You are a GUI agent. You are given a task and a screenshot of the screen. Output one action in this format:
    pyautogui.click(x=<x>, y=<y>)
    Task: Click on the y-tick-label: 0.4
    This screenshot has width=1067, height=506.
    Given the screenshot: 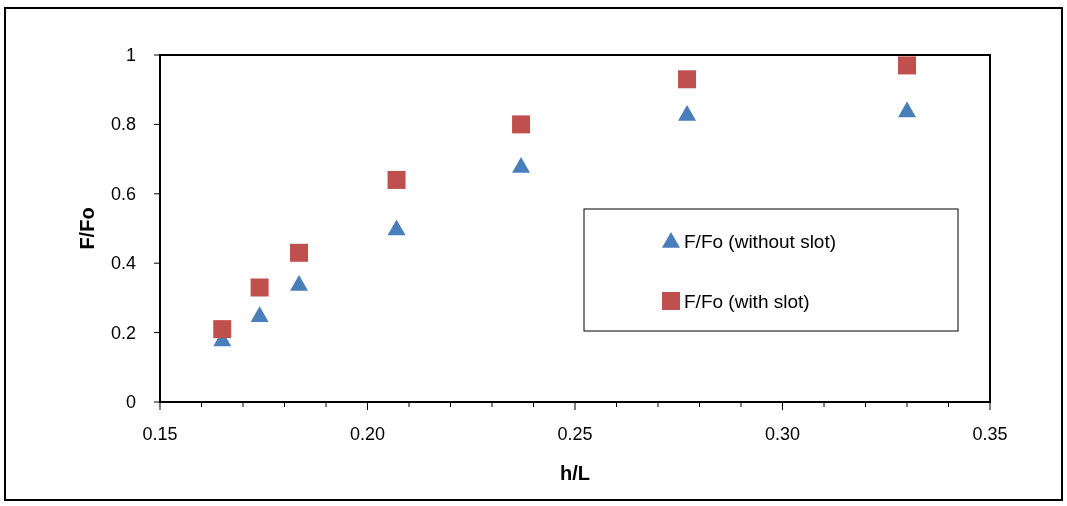 What is the action you would take?
    pyautogui.click(x=123, y=263)
    